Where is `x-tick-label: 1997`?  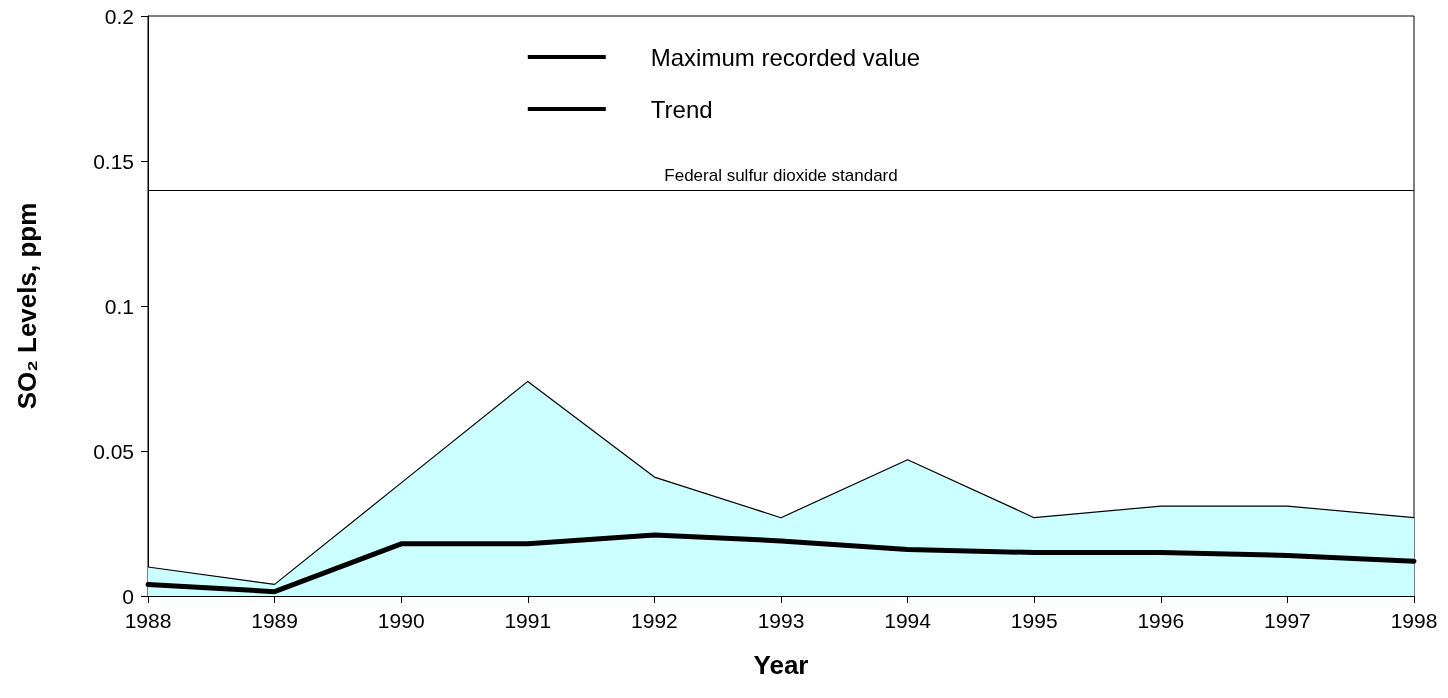
x-tick-label: 1997 is located at coordinates (1287, 620).